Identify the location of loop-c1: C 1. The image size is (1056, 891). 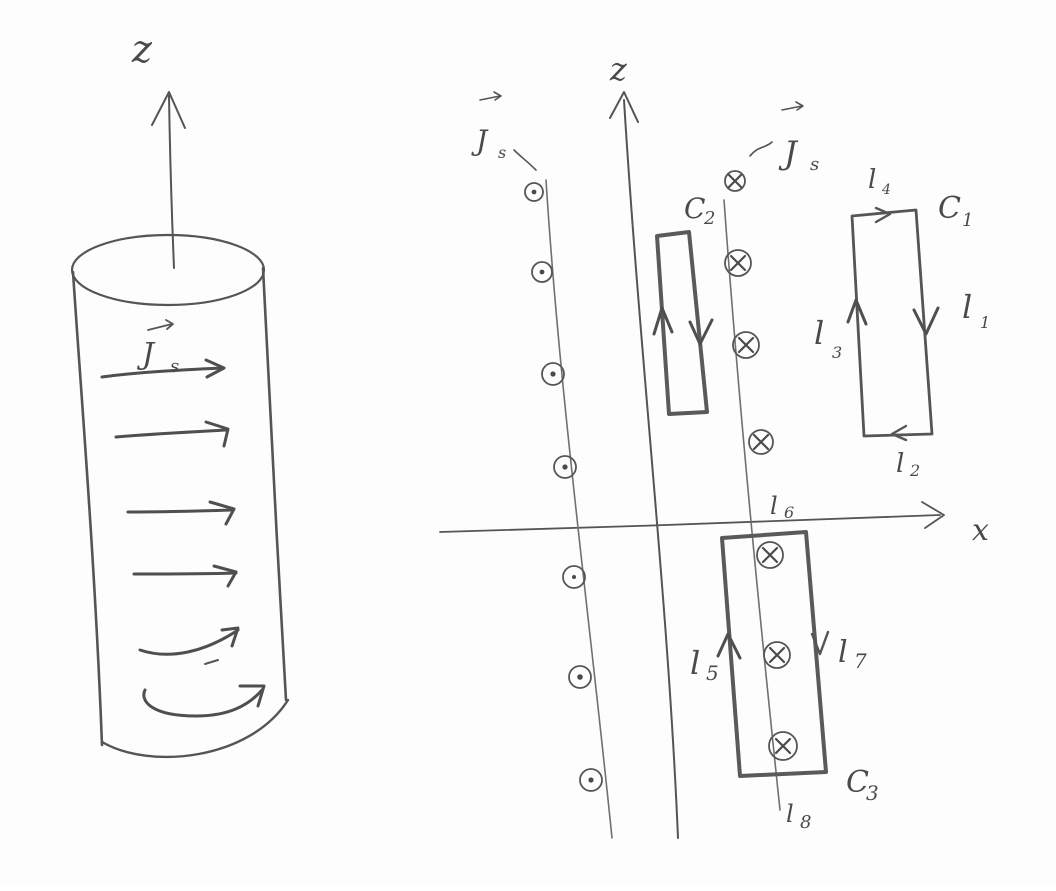
(909, 316).